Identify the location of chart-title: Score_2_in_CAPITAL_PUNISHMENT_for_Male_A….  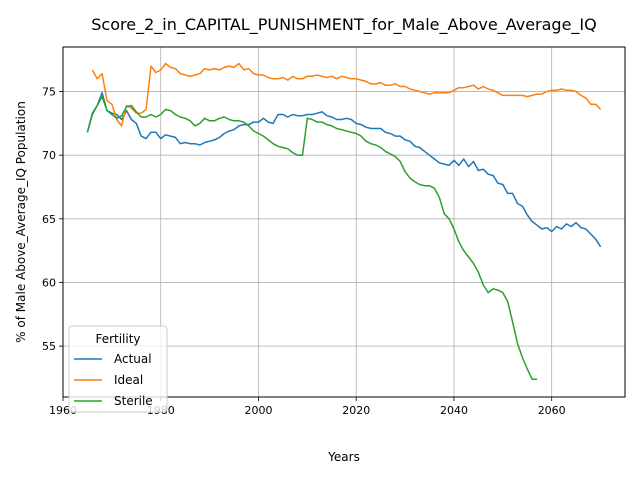
(343, 25).